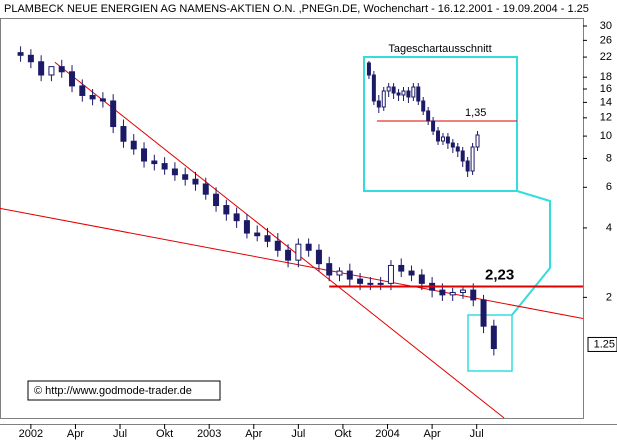 The width and height of the screenshot is (617, 443). I want to click on zoom-connector, so click(531, 253).